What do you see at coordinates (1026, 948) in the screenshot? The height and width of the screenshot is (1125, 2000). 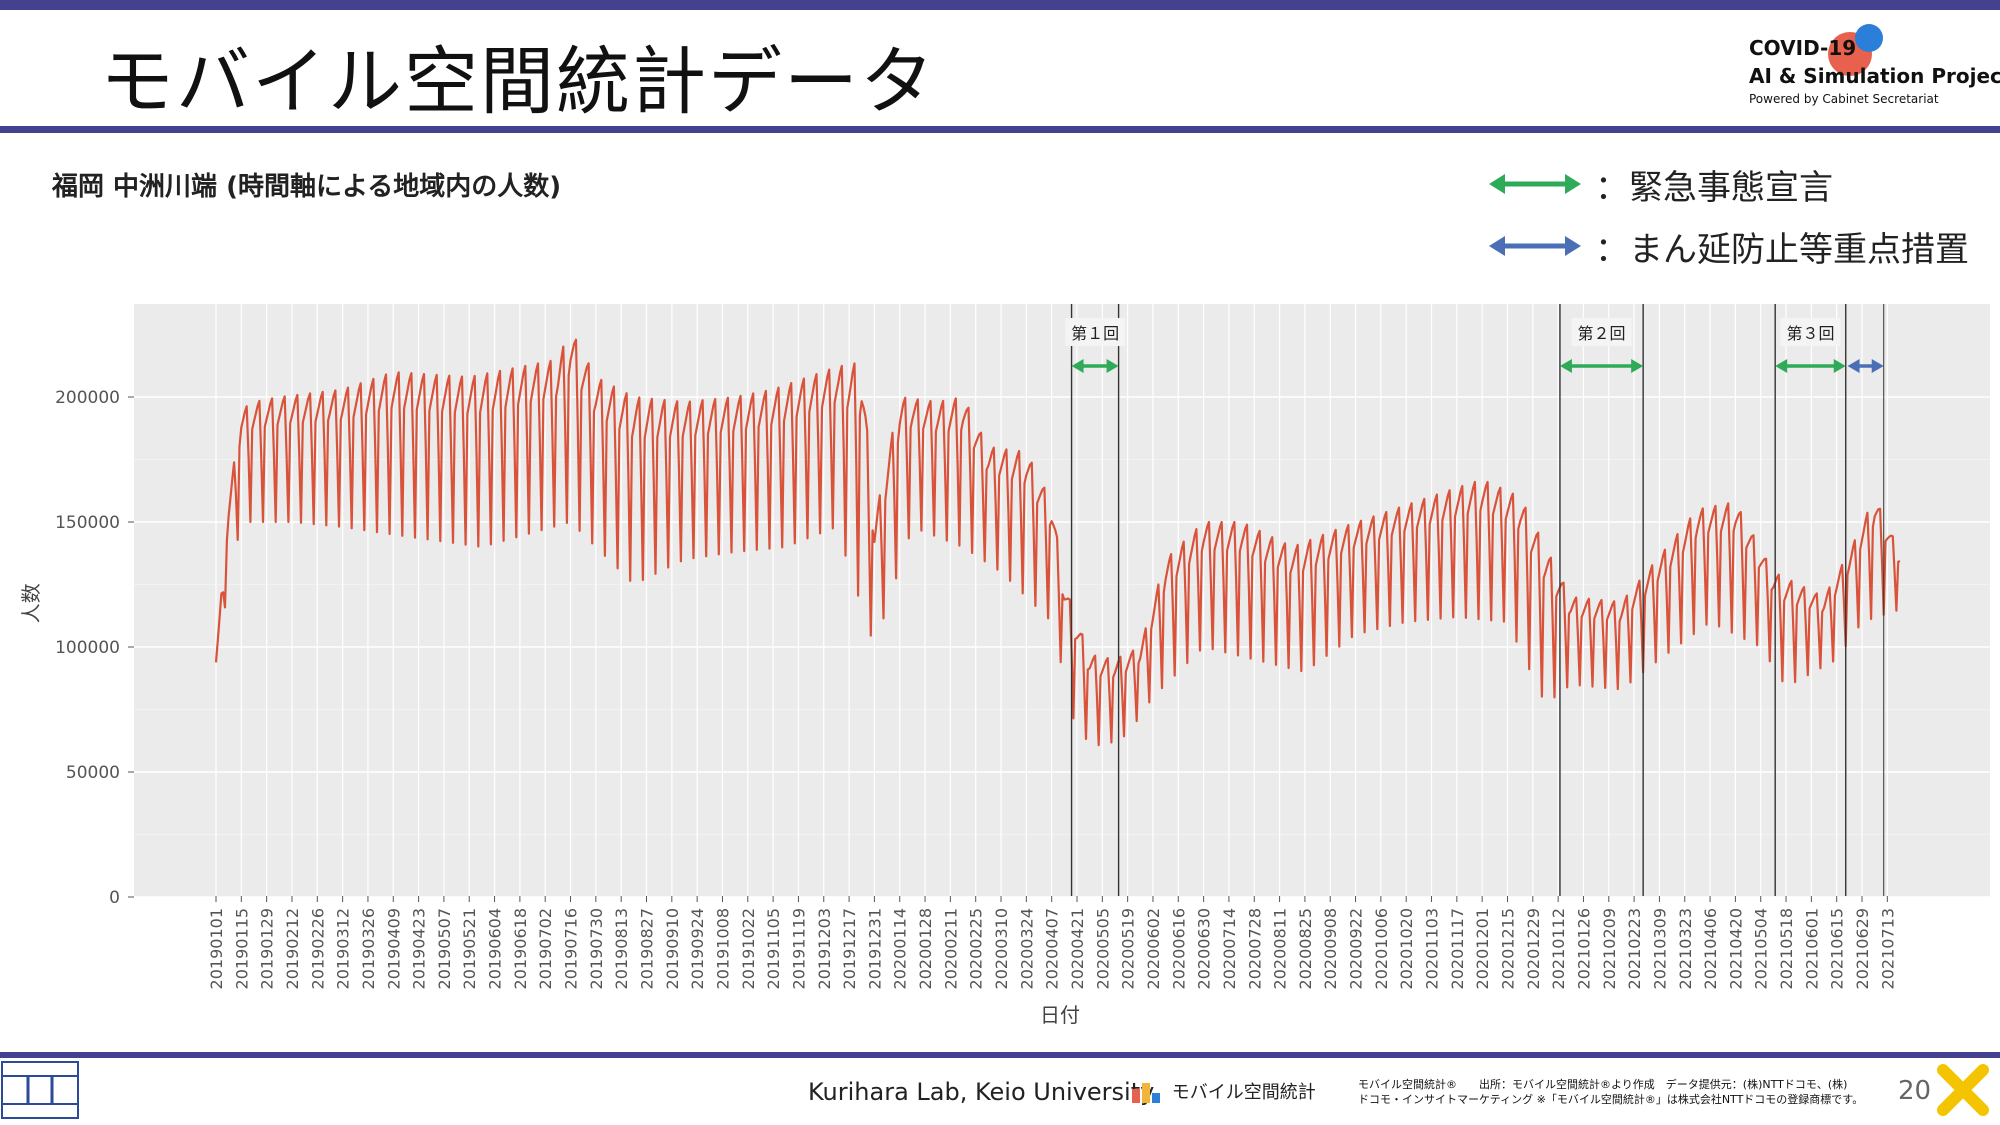 I see `x-tick-label: 20200324` at bounding box center [1026, 948].